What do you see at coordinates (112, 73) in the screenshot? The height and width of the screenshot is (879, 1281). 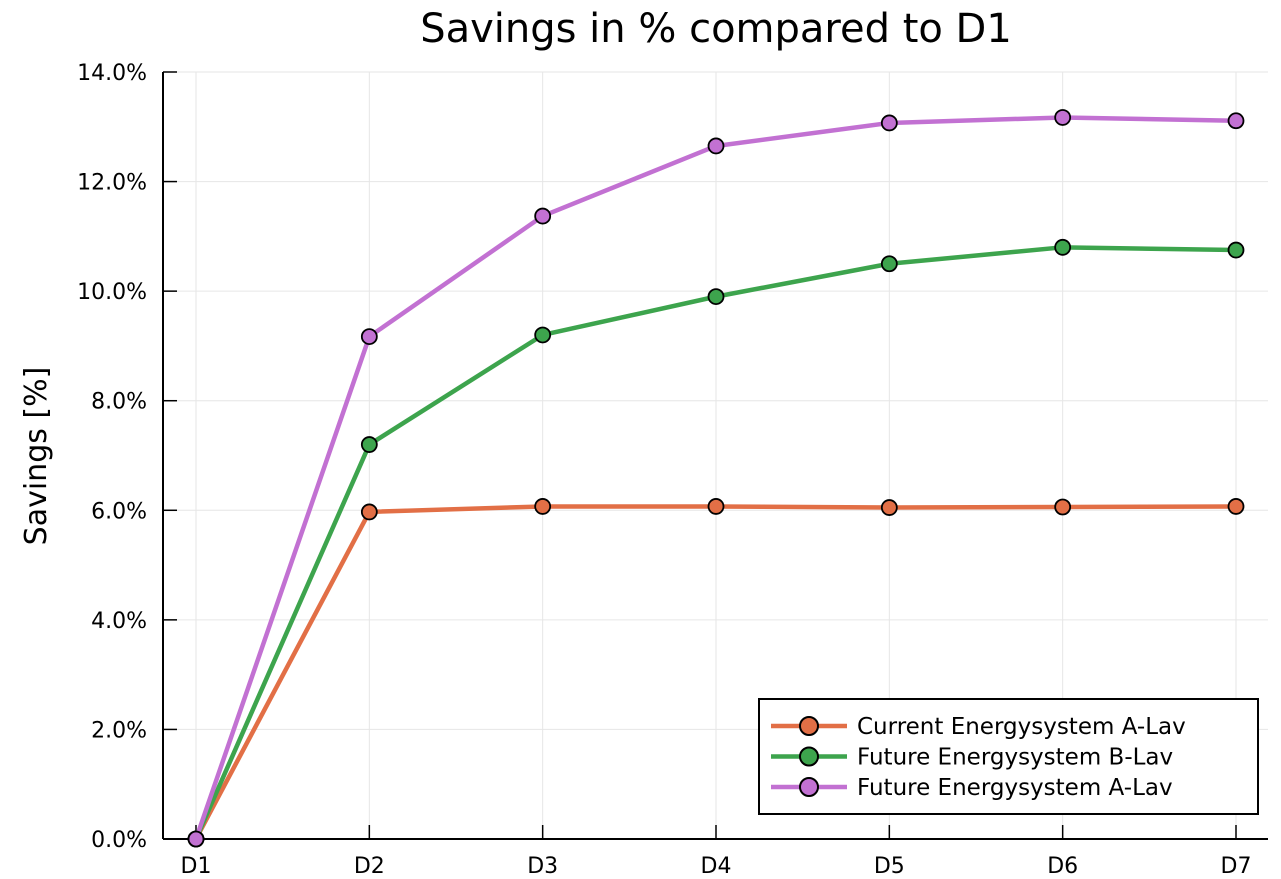 I see `y-tick-label: 14.0%` at bounding box center [112, 73].